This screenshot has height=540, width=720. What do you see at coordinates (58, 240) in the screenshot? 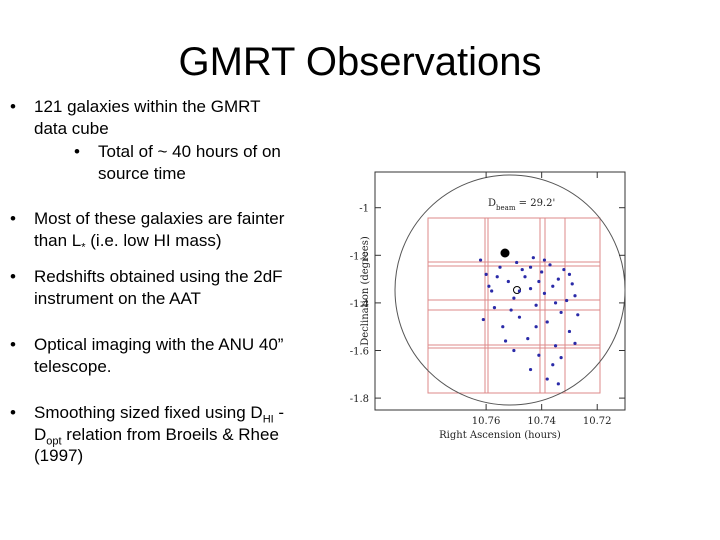
I see `text-run: than L` at bounding box center [58, 240].